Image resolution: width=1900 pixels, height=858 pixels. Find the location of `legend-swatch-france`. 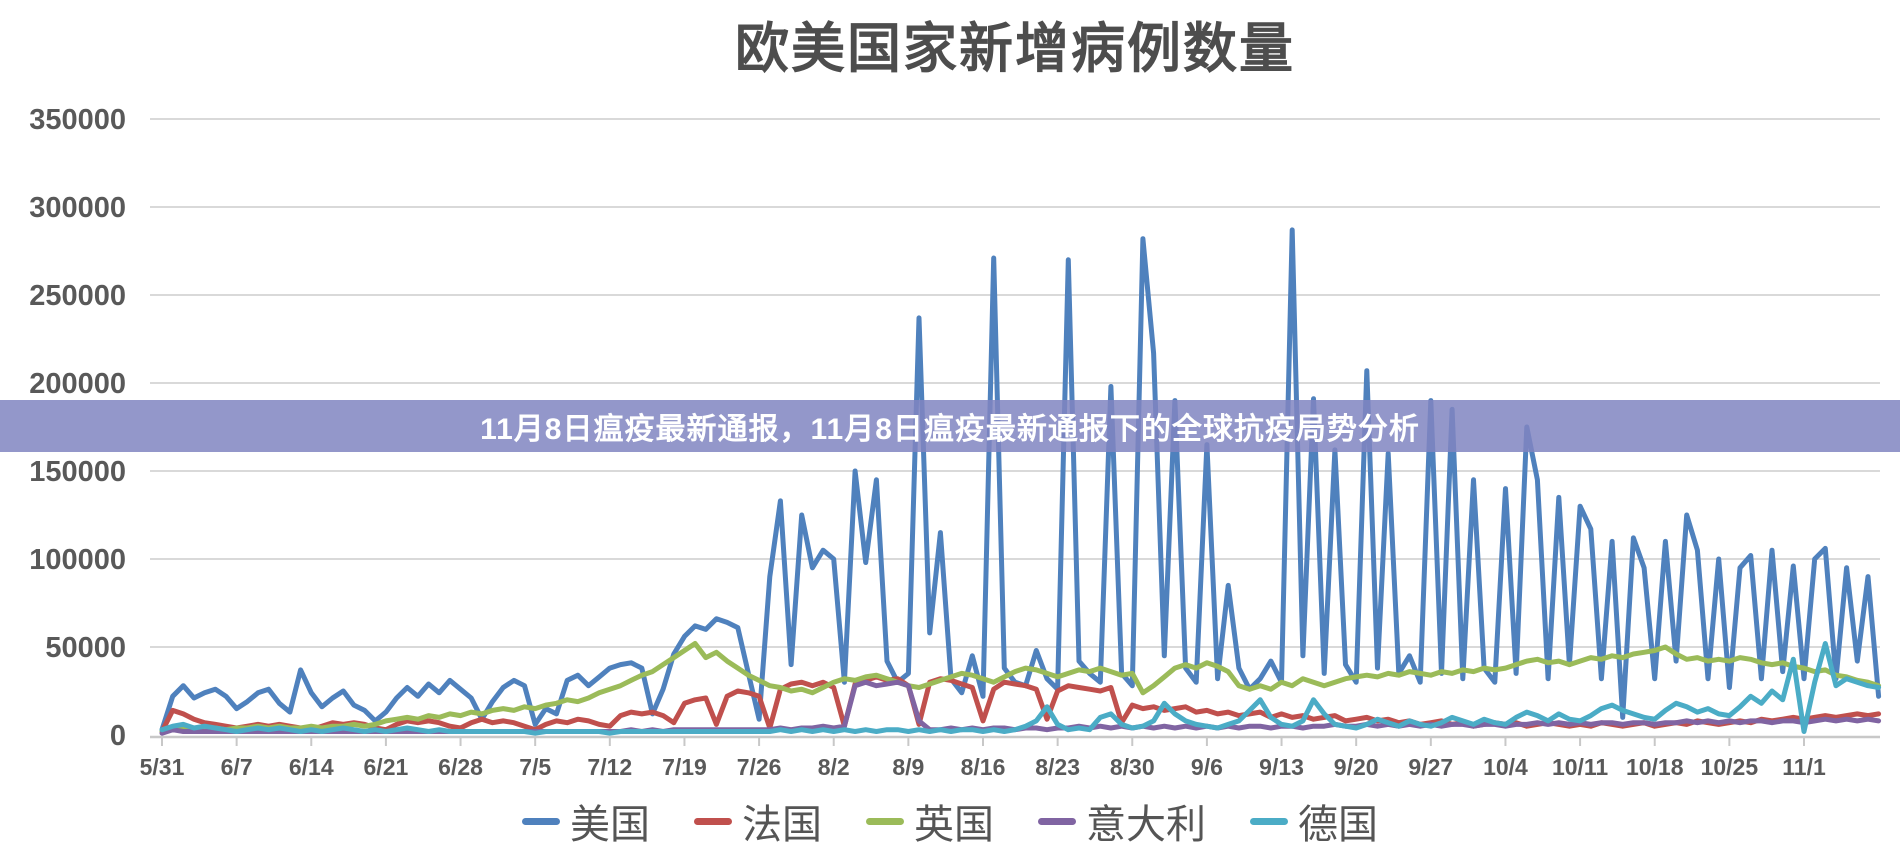

legend-swatch-france is located at coordinates (713, 821).